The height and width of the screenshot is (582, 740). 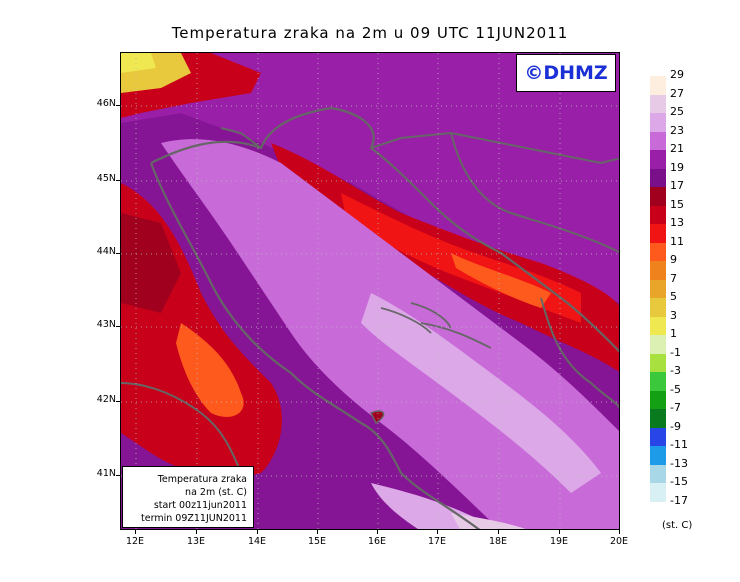 I want to click on legend-label: -17, so click(x=679, y=500).